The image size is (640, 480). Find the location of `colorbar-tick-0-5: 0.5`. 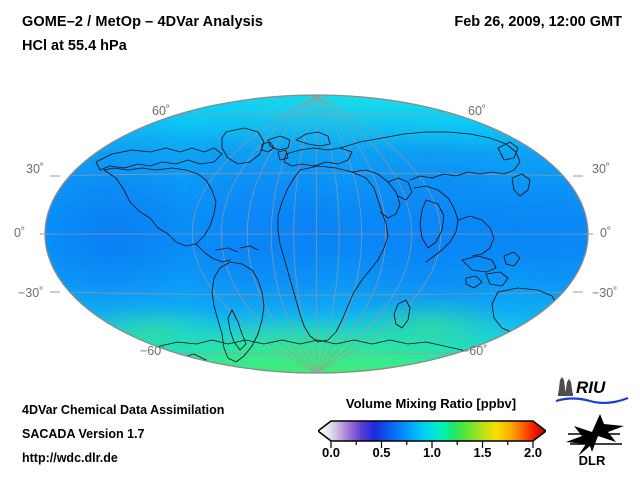

colorbar-tick-0-5: 0.5 is located at coordinates (381, 452).